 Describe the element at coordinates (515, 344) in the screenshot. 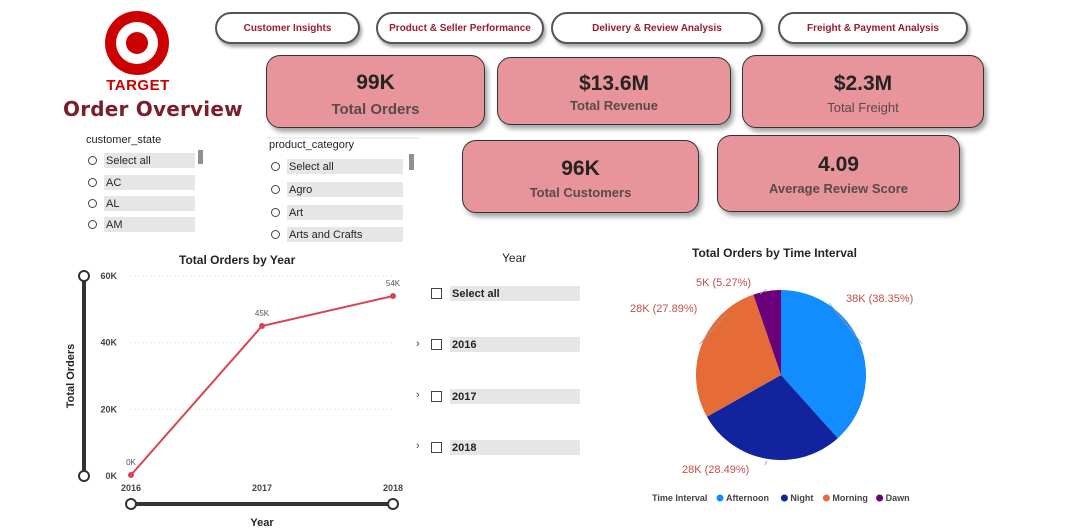

I see `year-option-label: 2016` at that location.